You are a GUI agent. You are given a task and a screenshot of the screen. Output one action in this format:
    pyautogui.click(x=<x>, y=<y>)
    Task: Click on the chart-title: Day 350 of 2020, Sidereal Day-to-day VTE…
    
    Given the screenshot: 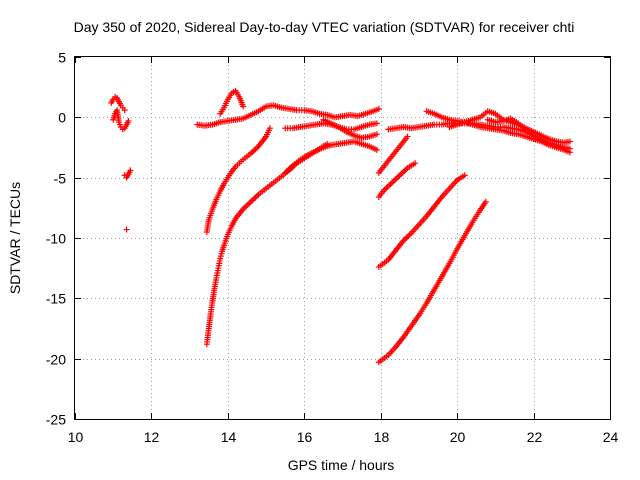 What is the action you would take?
    pyautogui.click(x=324, y=27)
    